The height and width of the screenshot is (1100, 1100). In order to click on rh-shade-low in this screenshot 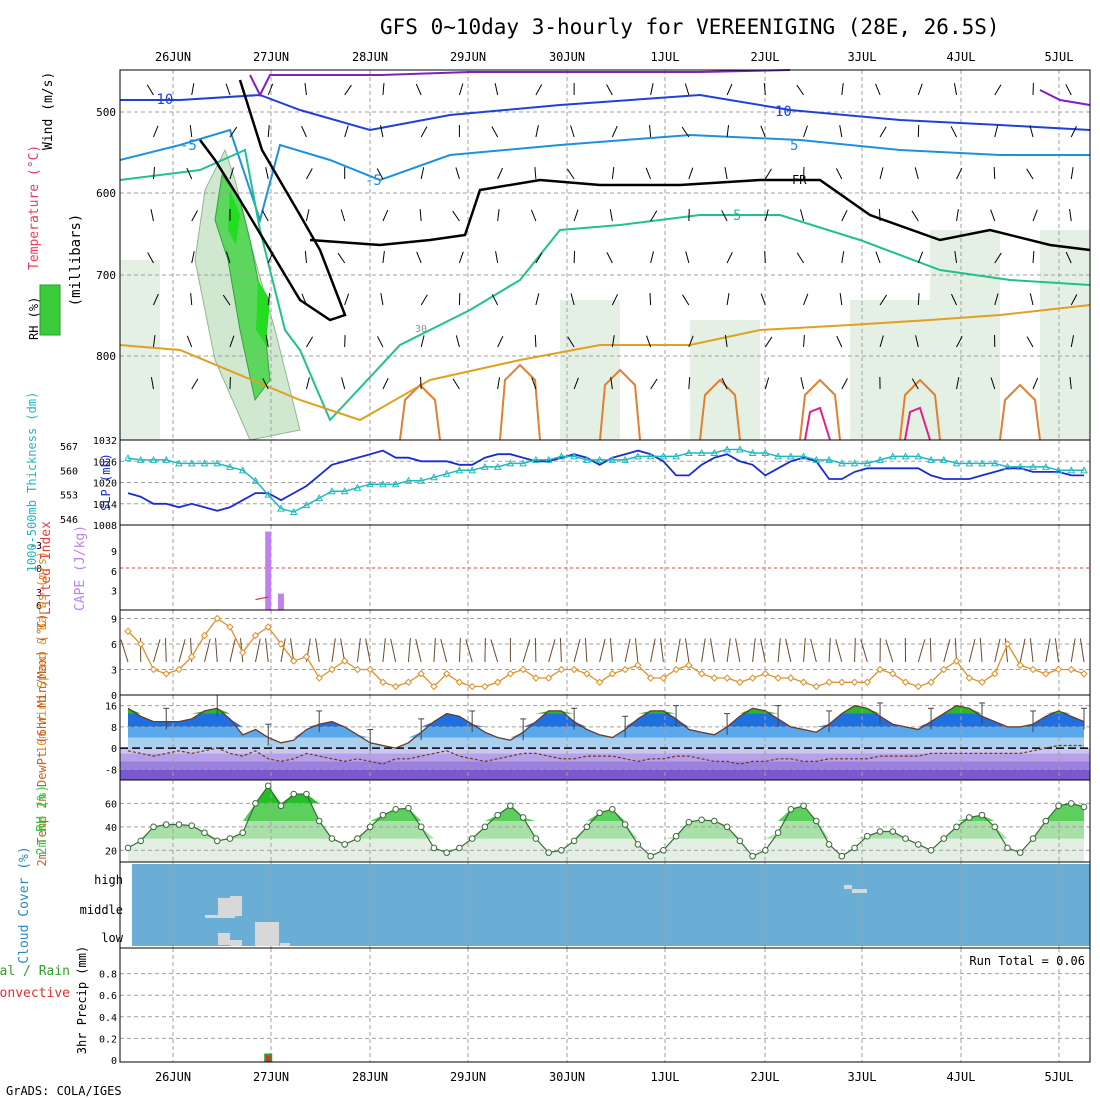, I will do `click(965, 335)`.